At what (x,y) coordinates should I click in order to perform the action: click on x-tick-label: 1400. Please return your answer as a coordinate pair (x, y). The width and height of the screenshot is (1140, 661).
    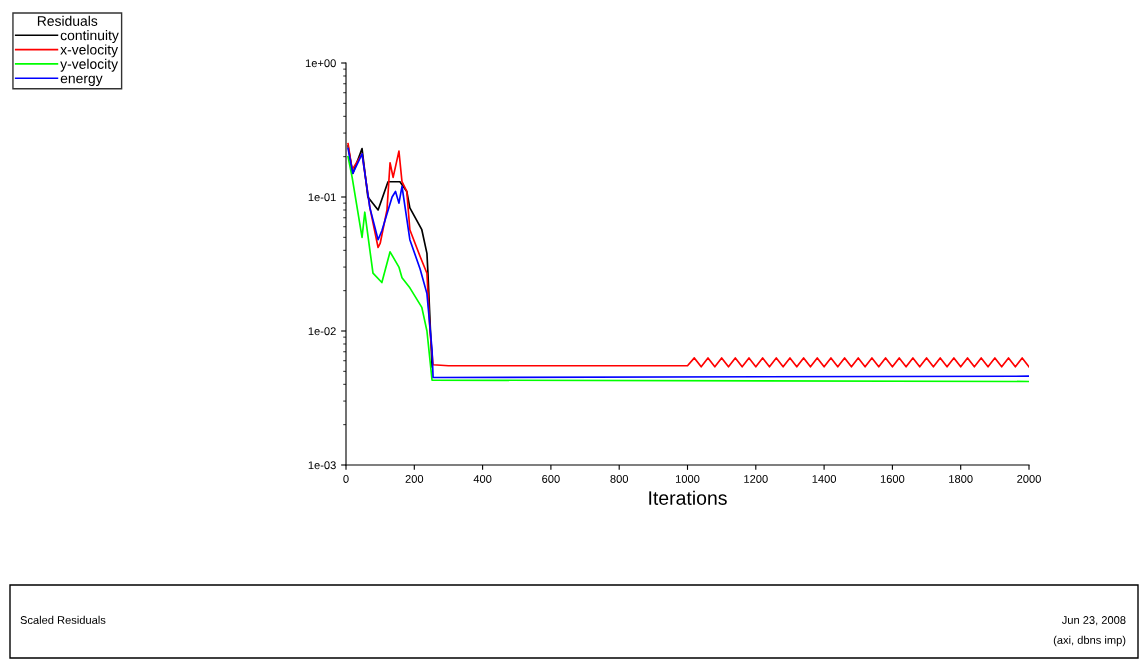
    Looking at the image, I should click on (824, 479).